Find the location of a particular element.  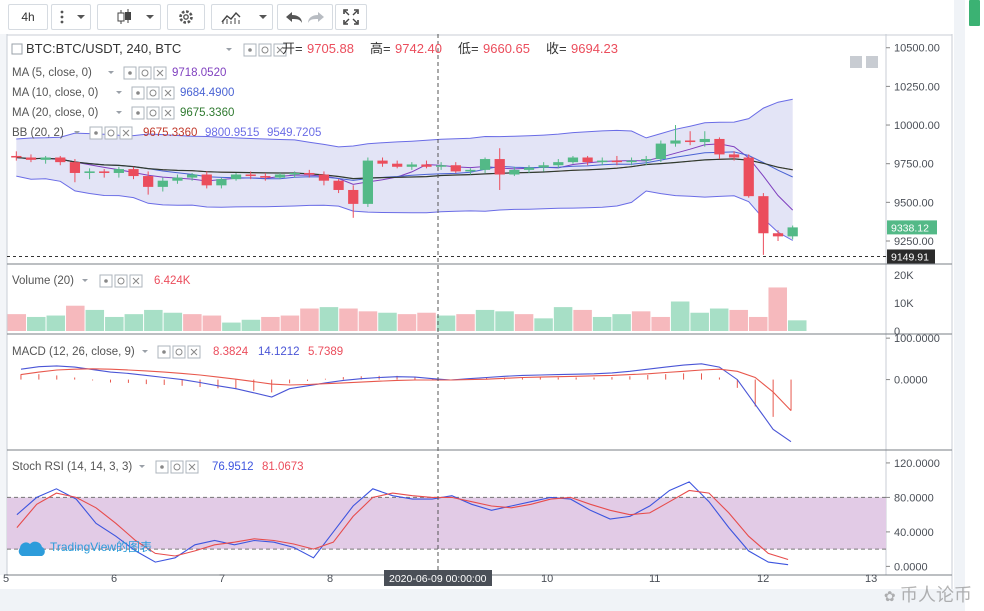

ohlc-value: 9660.65 is located at coordinates (506, 48).